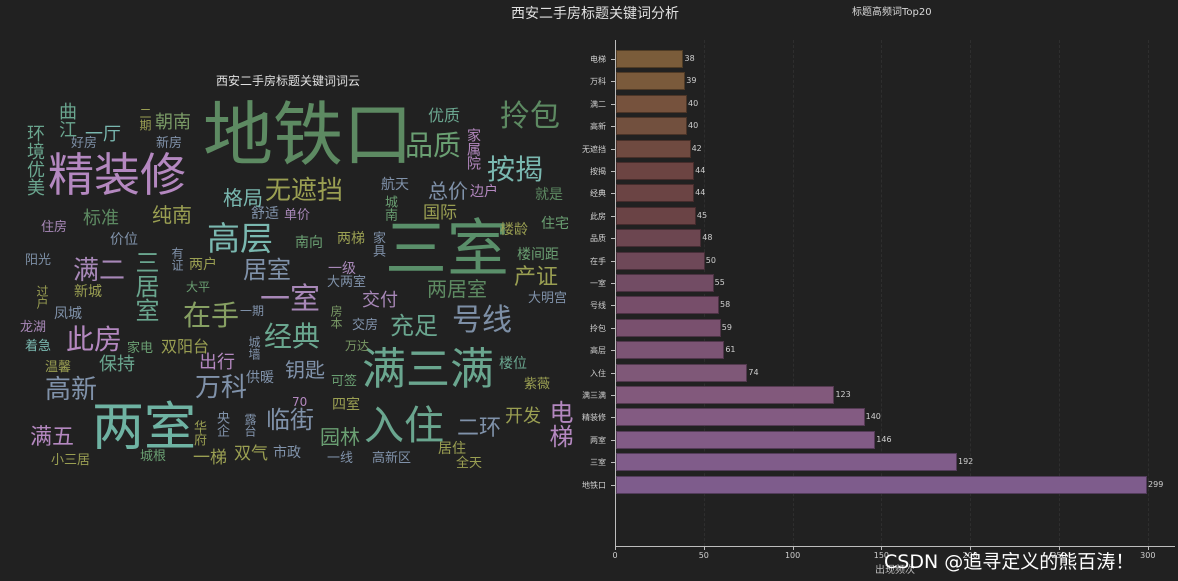 The width and height of the screenshot is (1178, 581). I want to click on wordcloud-word: 一线, so click(340, 458).